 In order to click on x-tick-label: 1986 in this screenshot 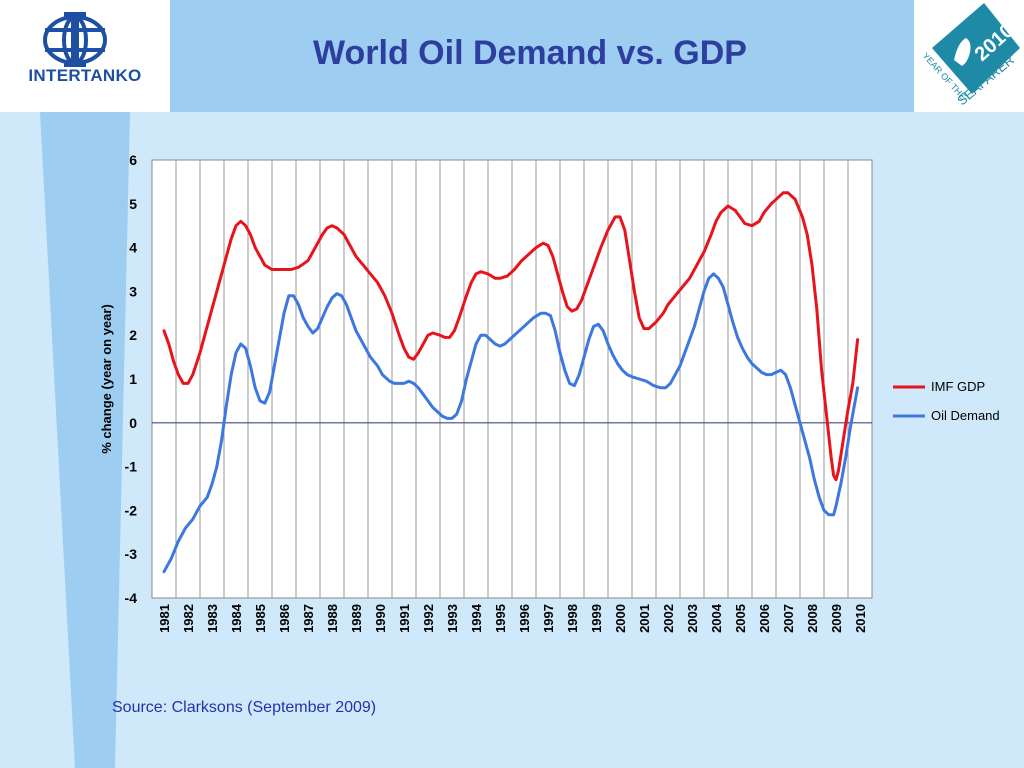, I will do `click(284, 618)`.